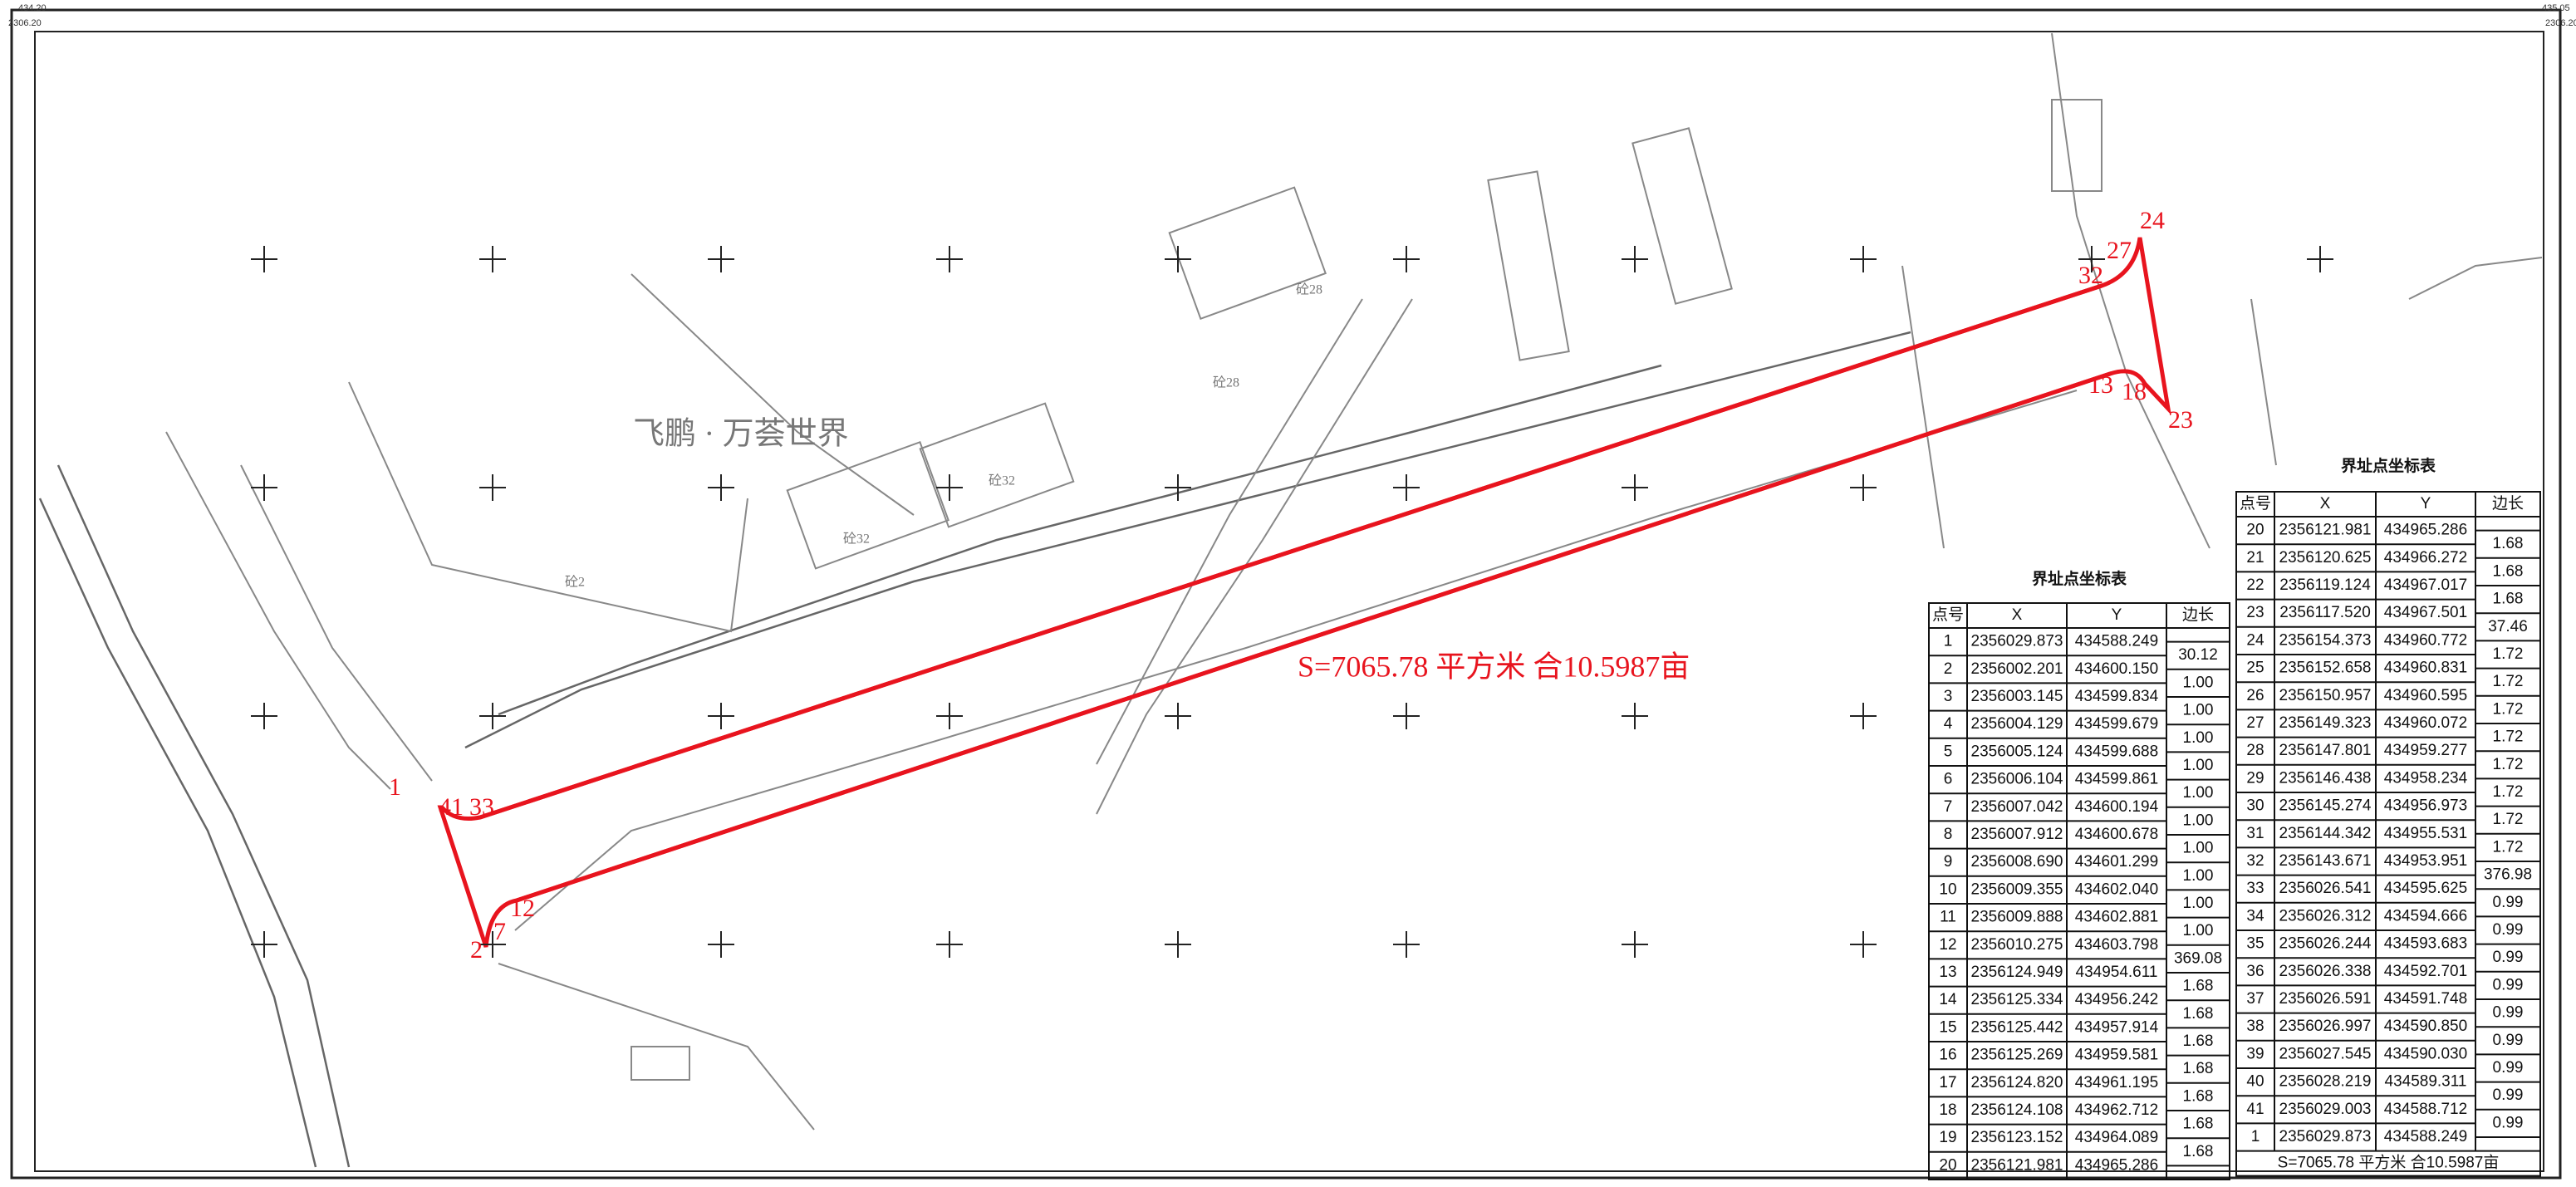 The image size is (2576, 1187). I want to click on table-cell: 2356125.269, so click(2017, 1055).